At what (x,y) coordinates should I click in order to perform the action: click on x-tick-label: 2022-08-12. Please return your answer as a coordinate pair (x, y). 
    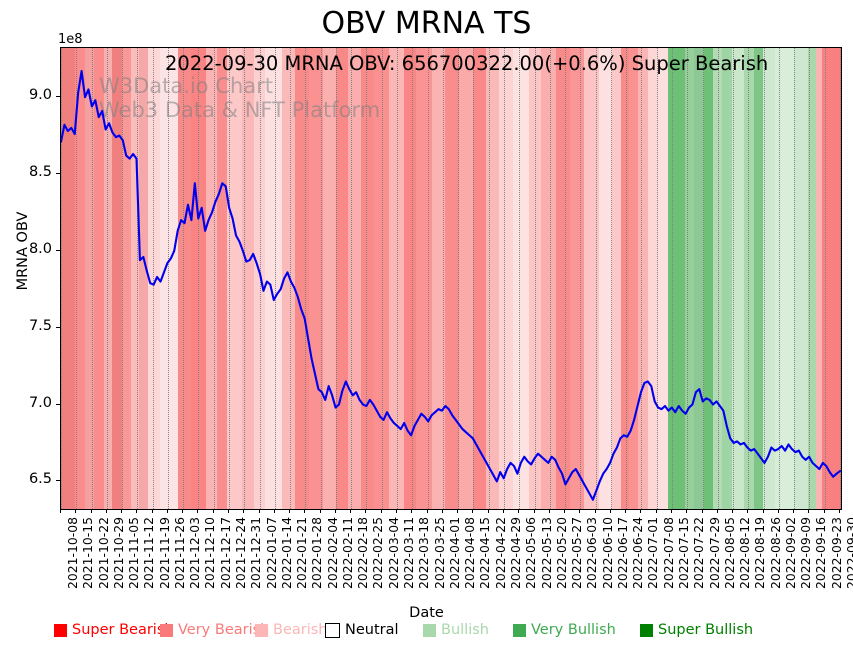
    Looking at the image, I should click on (745, 553).